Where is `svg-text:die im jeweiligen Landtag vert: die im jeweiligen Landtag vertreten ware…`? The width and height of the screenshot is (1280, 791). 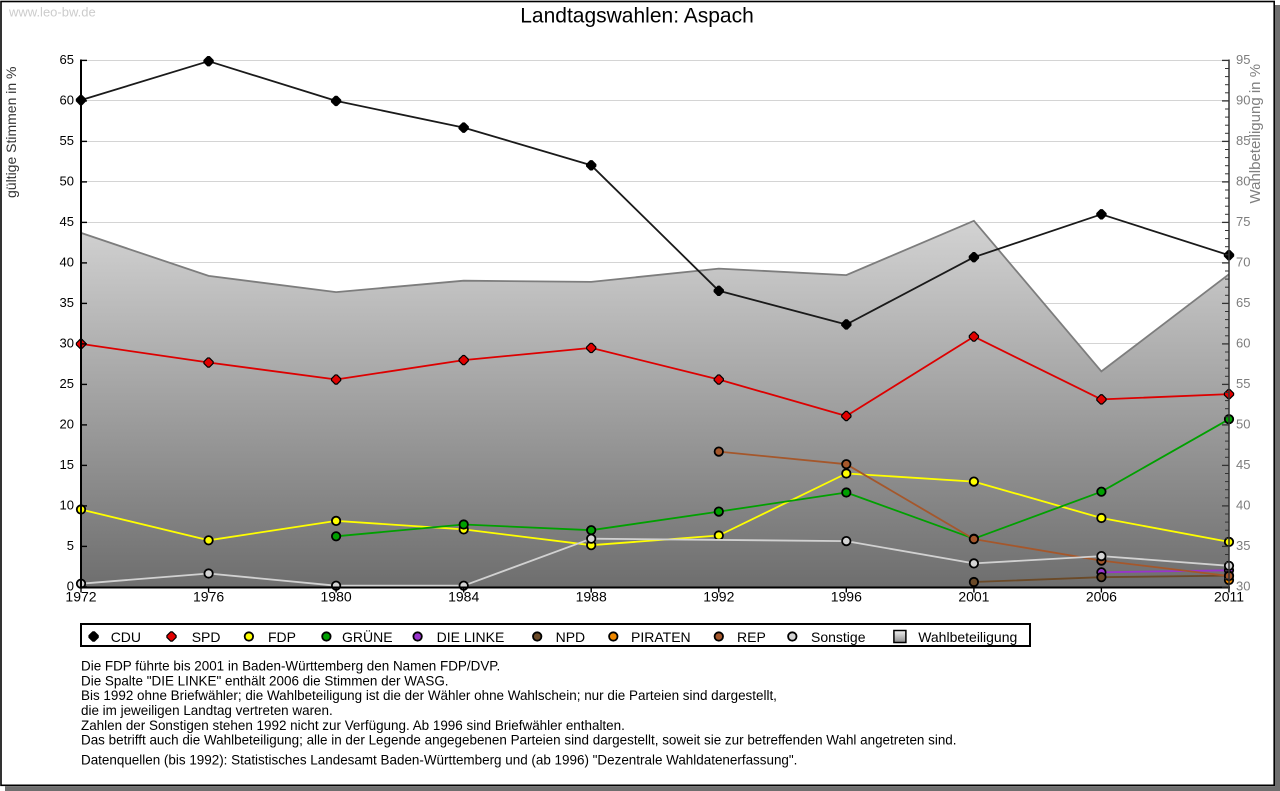 svg-text:die im jeweiligen Landtag vert: die im jeweiligen Landtag vertreten ware… is located at coordinates (207, 710).